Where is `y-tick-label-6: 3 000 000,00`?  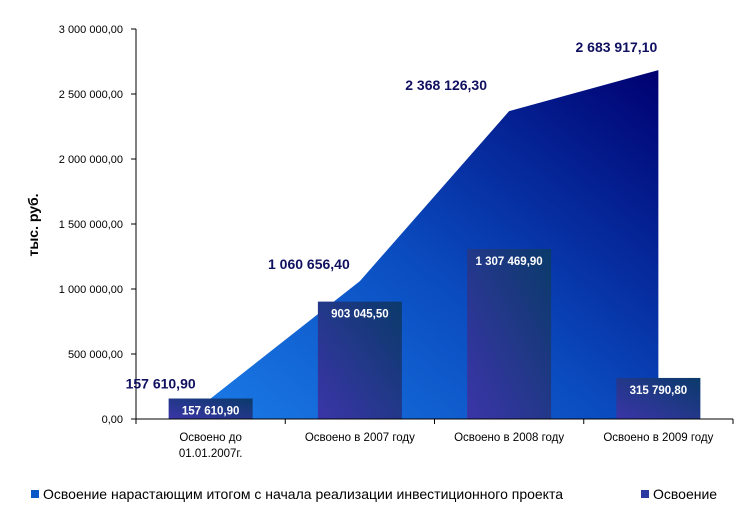
y-tick-label-6: 3 000 000,00 is located at coordinates (91, 30).